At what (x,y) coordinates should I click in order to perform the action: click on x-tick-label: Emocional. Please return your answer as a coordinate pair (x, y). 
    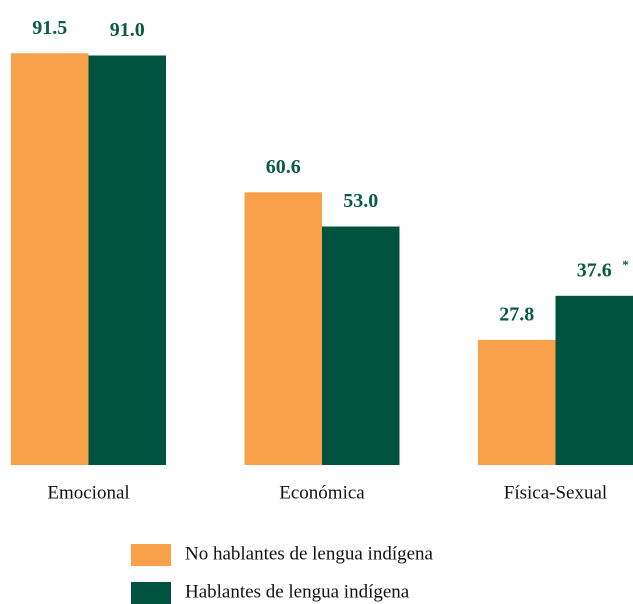
    Looking at the image, I should click on (88, 492).